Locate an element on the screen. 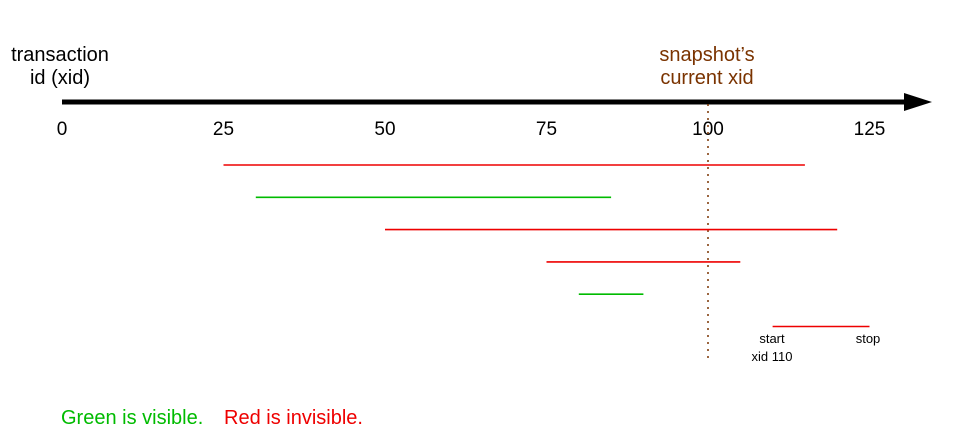 This screenshot has height=444, width=954. tick-label-50: 50 is located at coordinates (384, 129).